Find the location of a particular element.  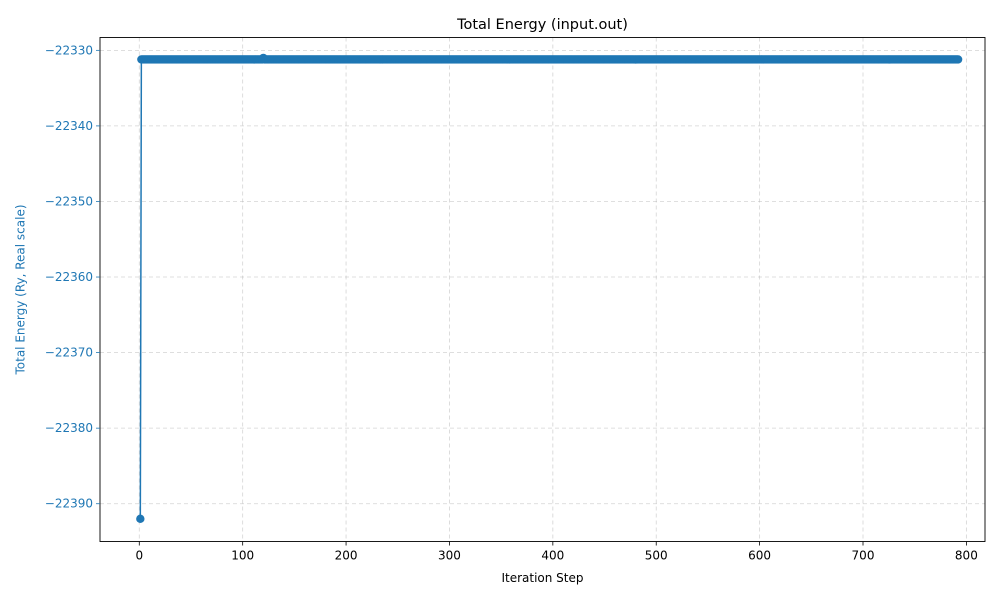

x-tick-label: 200 is located at coordinates (346, 556).